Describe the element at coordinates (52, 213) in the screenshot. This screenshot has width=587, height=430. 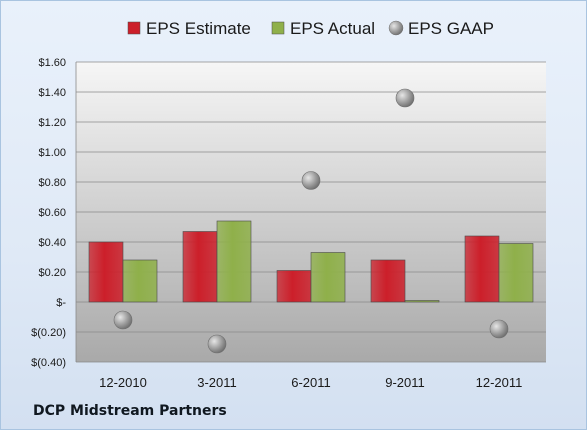
I see `y-tick-label: $0.60` at that location.